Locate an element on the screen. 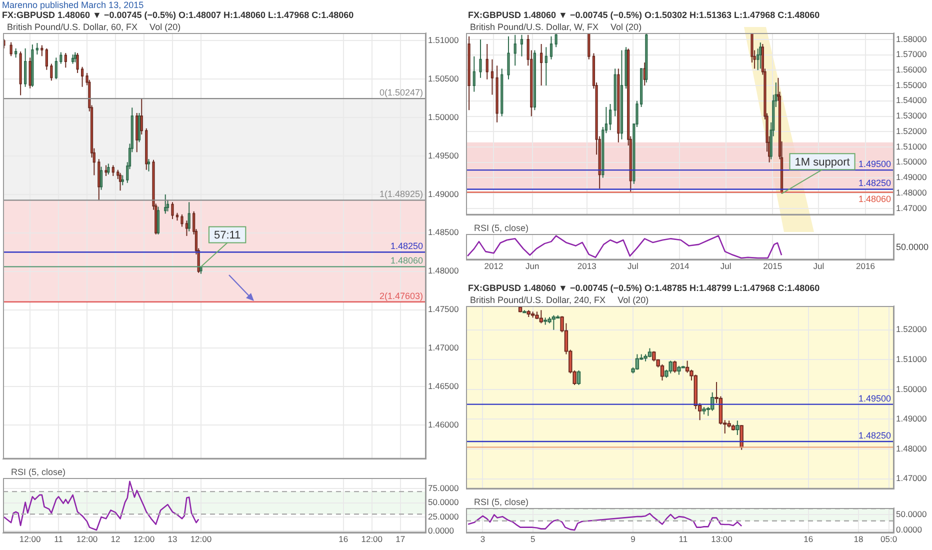 The image size is (932, 550). x-tick-label: 13 is located at coordinates (173, 539).